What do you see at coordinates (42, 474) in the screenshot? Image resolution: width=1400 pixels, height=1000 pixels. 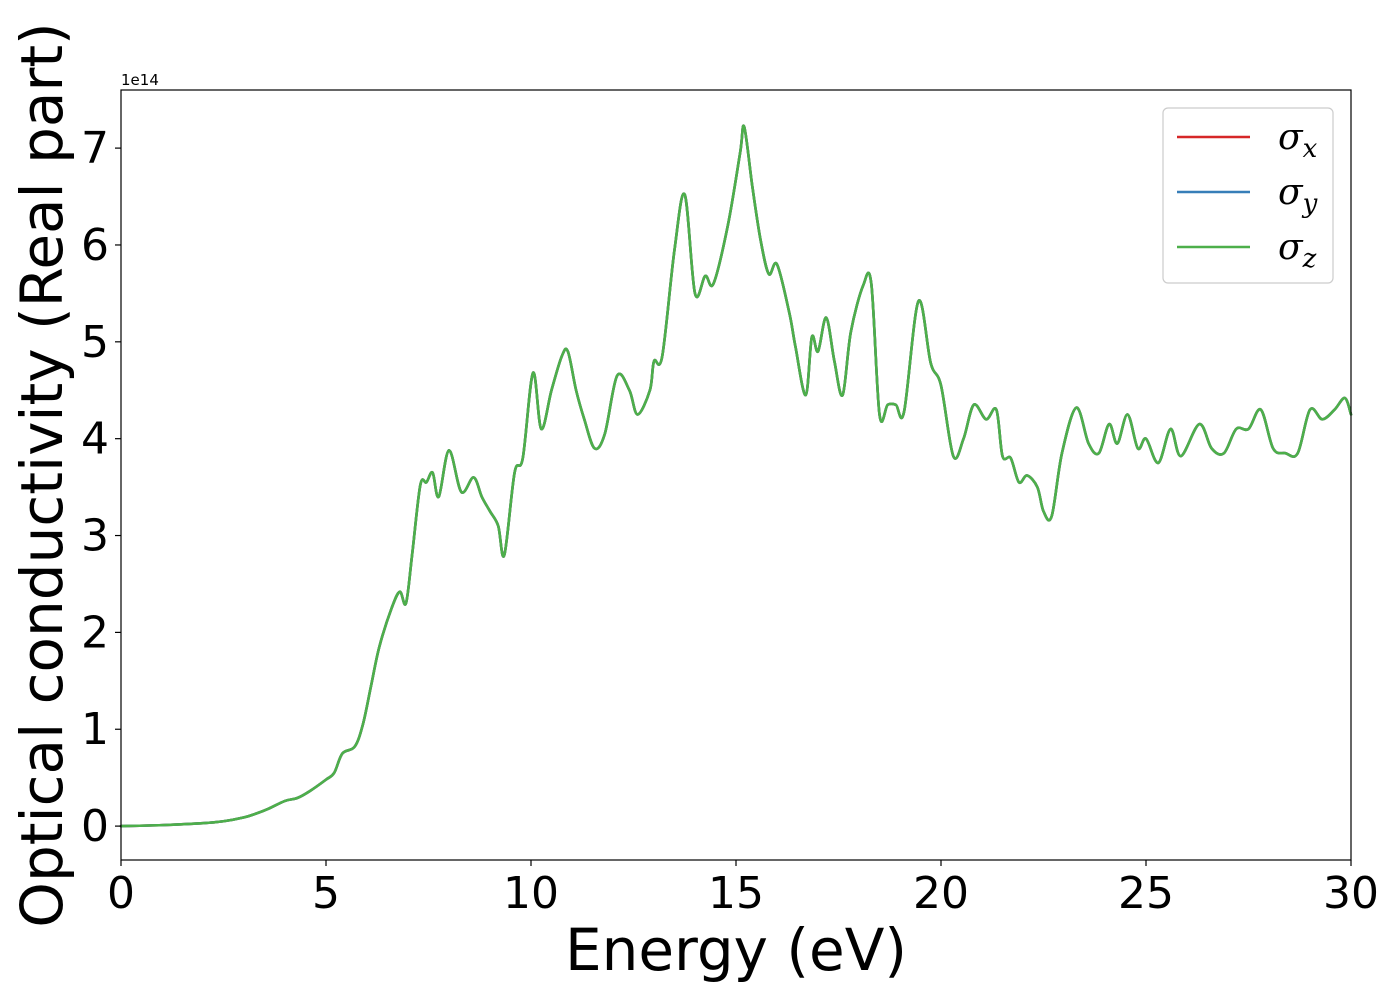 I see `y-axis-title: Optical conductivity (Real part)` at bounding box center [42, 474].